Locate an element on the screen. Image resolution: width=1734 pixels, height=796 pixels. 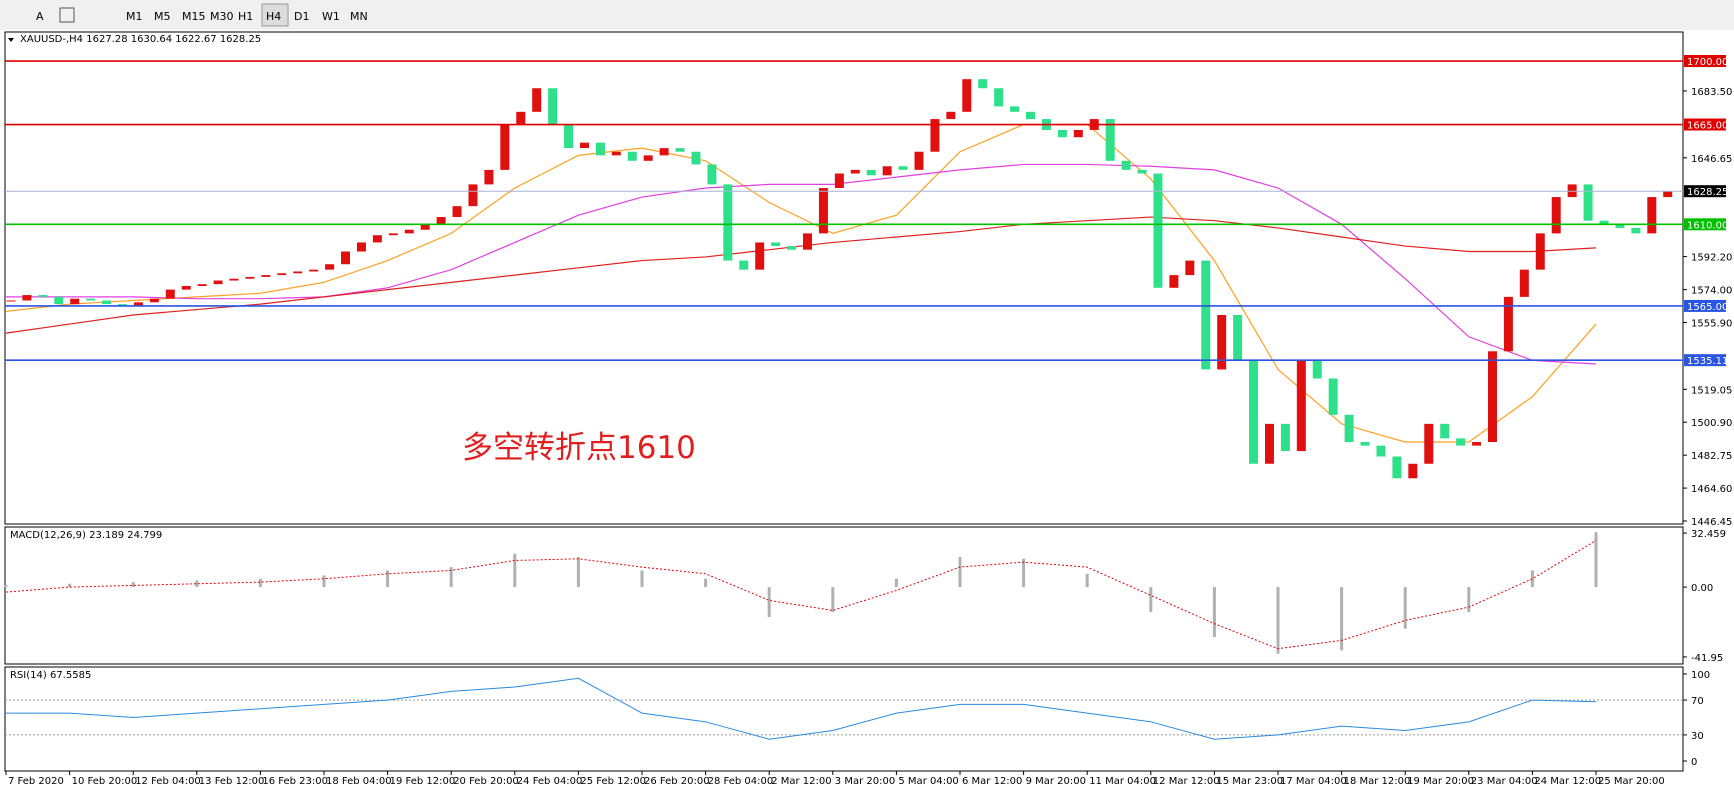
date-label: 24 Mar 12:00 is located at coordinates (1567, 781).